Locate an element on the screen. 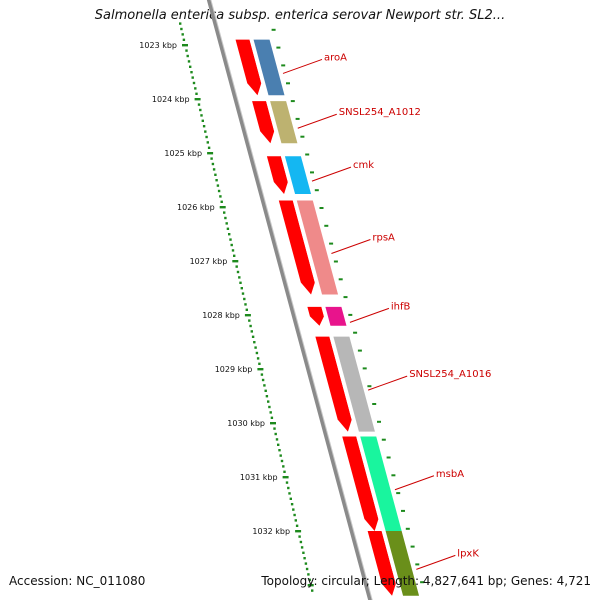 This screenshot has height=600, width=600. gene-band is located at coordinates (269, 67).